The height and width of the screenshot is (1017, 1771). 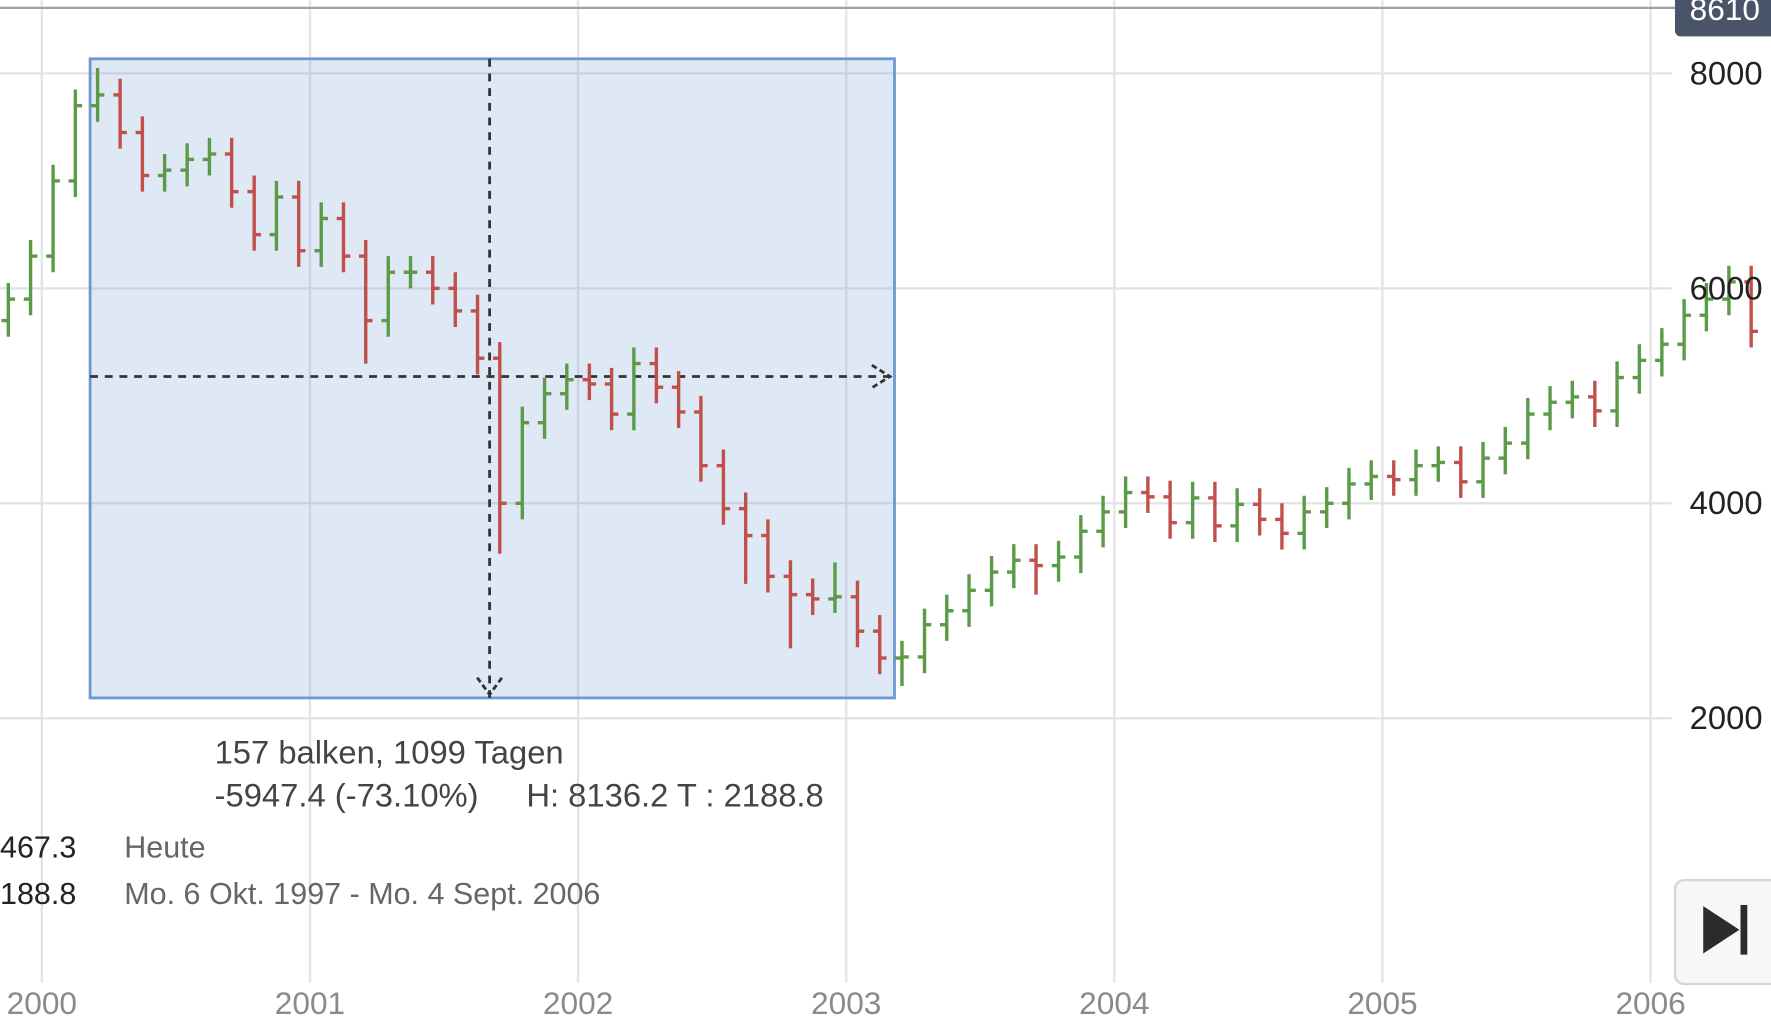 What do you see at coordinates (1725, 13) in the screenshot?
I see `last-price-label: 8610` at bounding box center [1725, 13].